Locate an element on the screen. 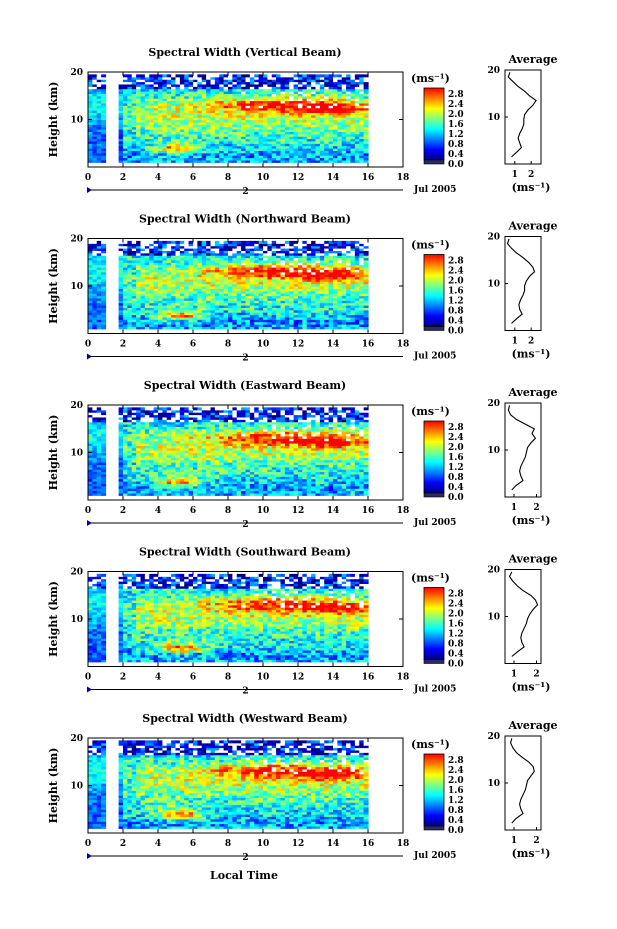  x-tick-label: 2 is located at coordinates (123, 178).